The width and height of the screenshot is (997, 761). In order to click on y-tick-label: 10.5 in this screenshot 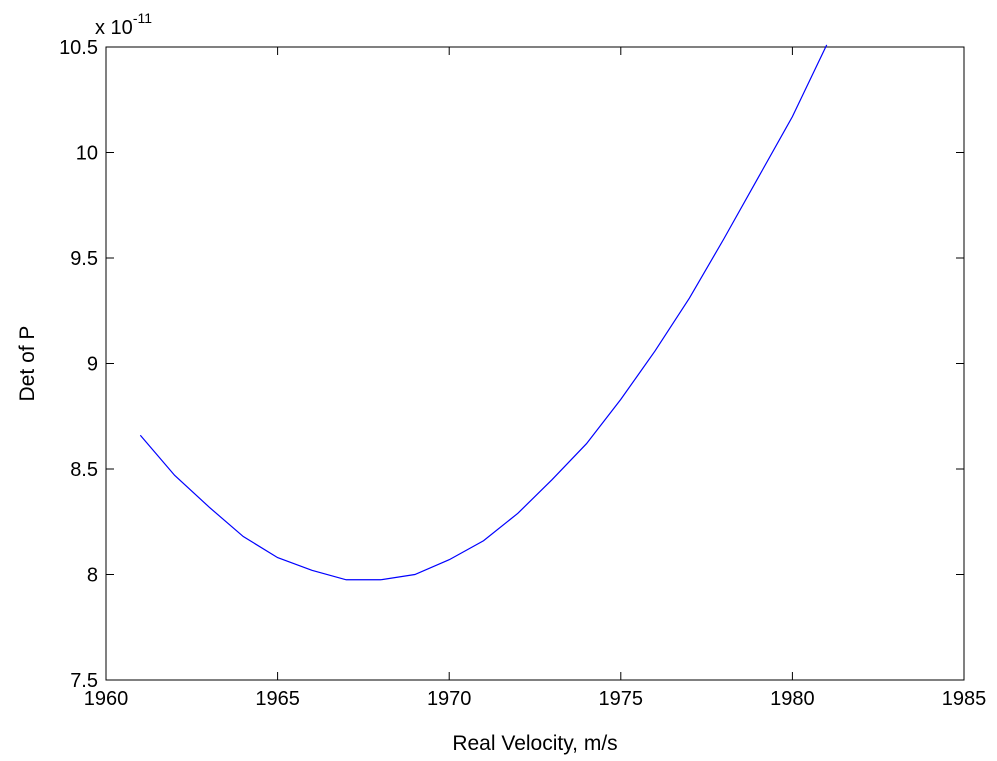, I will do `click(78, 48)`.